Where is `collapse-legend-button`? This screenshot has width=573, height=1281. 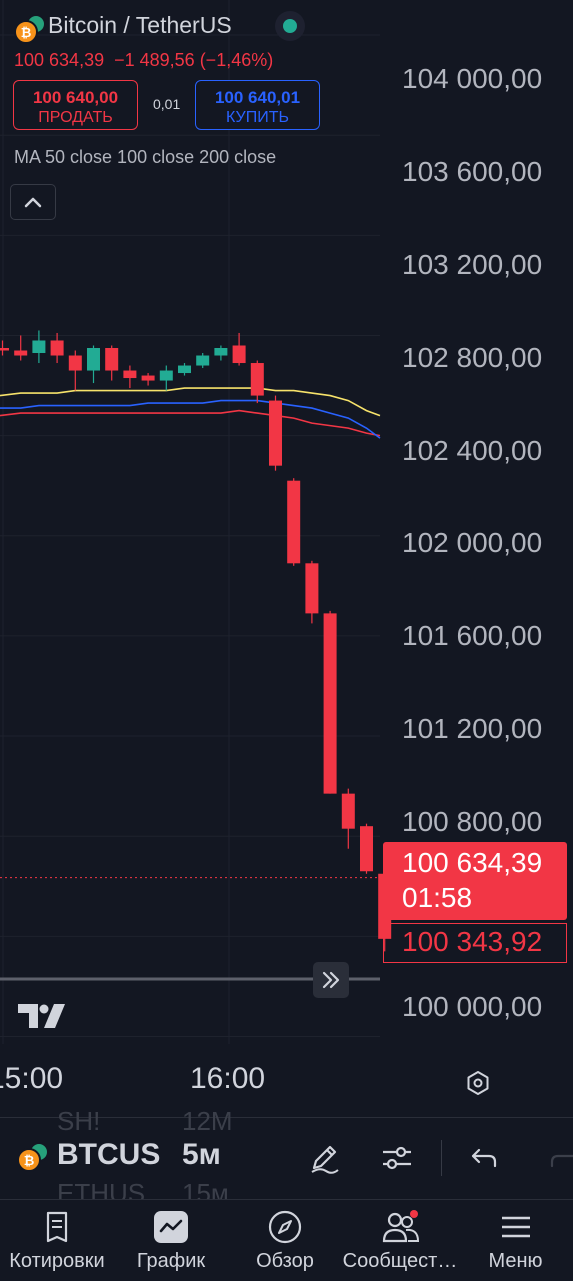 collapse-legend-button is located at coordinates (33, 202).